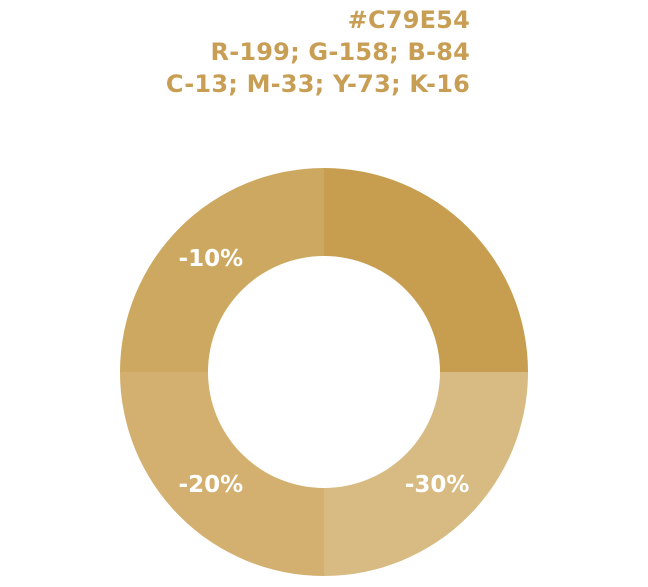 The image size is (648, 587). I want to click on rgb-values: R-199; G-158; B-84, so click(340, 52).